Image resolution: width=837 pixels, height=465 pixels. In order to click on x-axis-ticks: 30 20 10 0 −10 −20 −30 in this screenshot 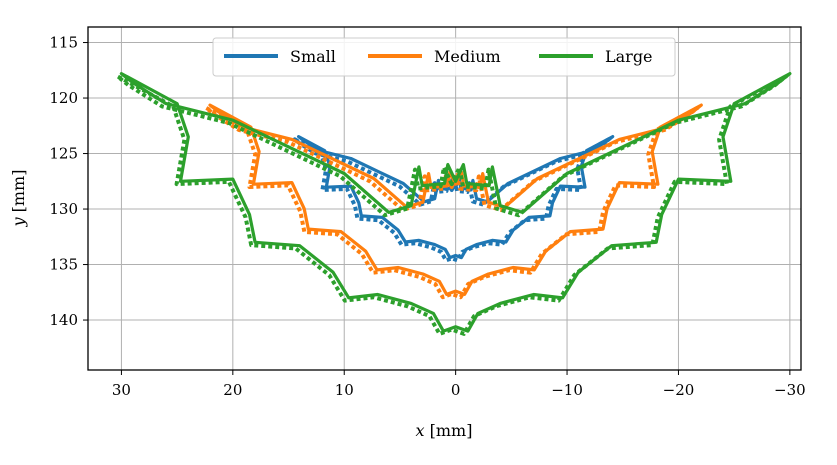, I will do `click(459, 384)`.